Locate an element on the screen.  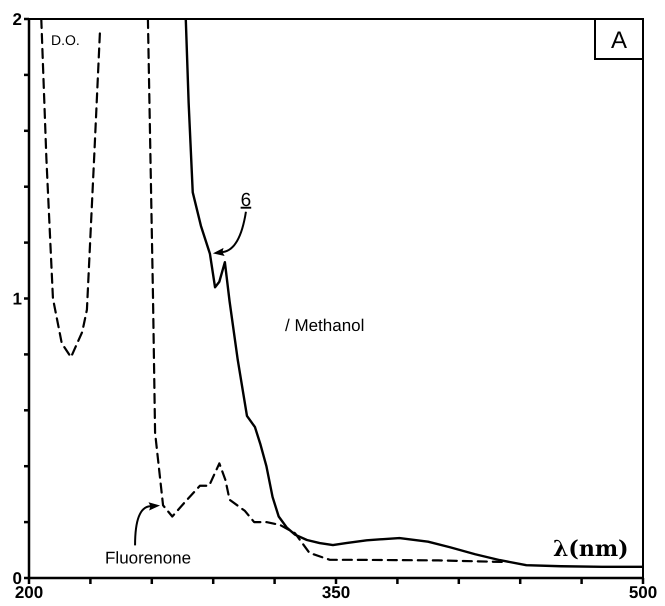
chart-title: A is located at coordinates (619, 40).